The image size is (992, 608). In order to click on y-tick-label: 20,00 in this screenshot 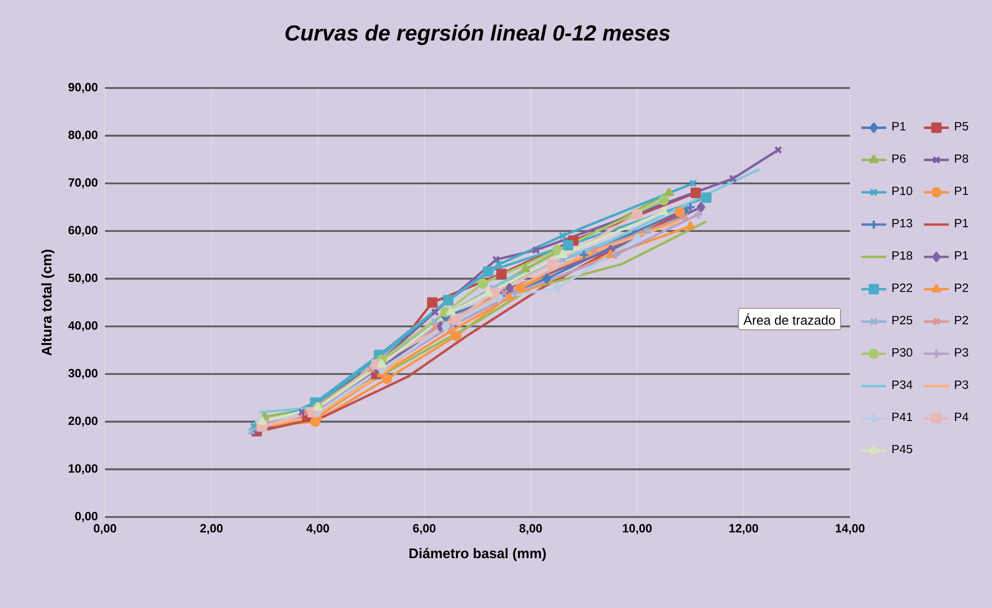, I will do `click(83, 421)`.